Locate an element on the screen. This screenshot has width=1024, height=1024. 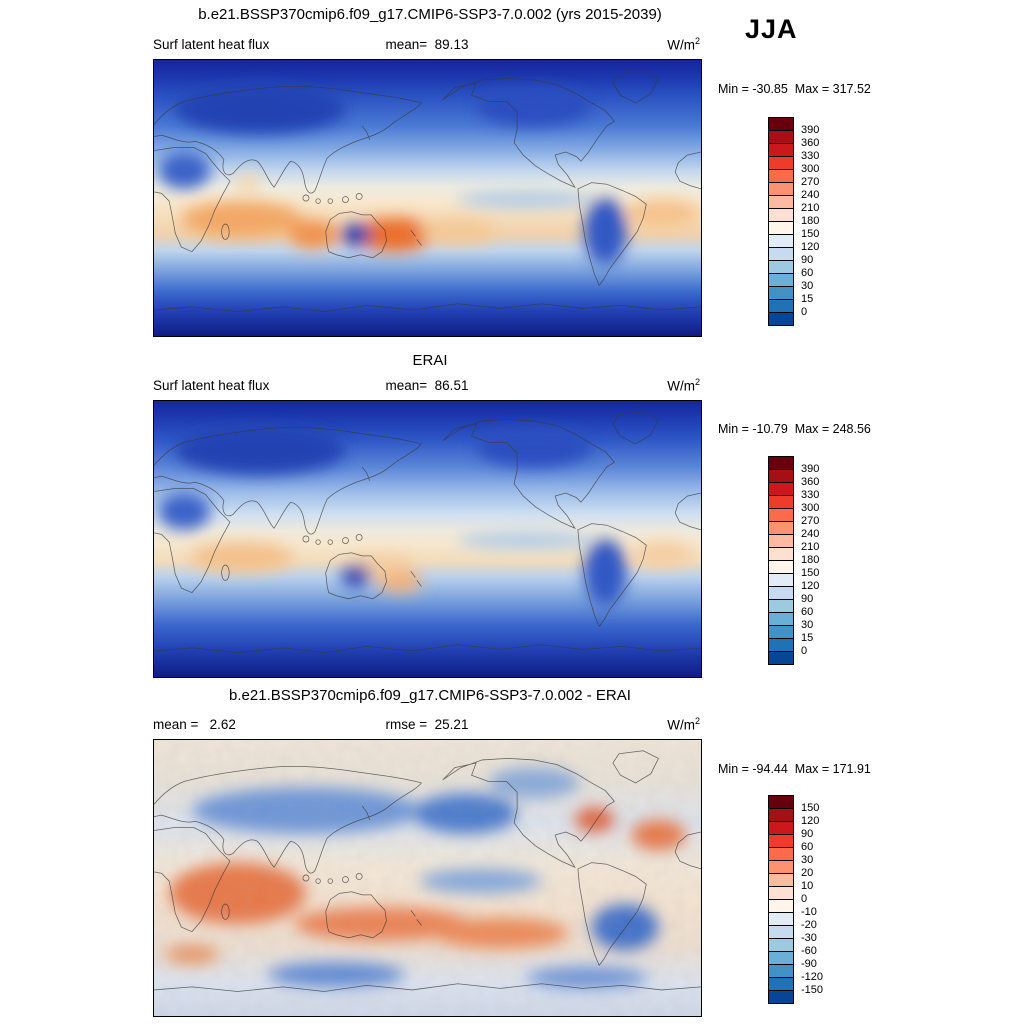
colorbar-tick-label: 15 is located at coordinates (807, 299).